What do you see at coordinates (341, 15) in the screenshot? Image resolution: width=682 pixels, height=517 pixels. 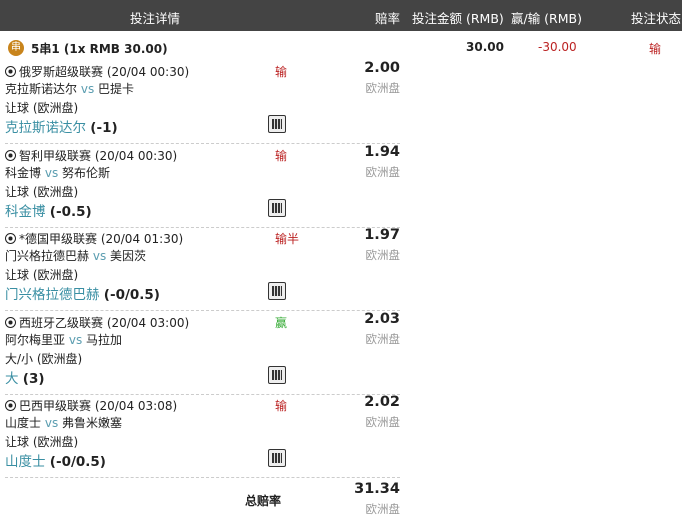 I see `table-header: 投注详情 赔率 投注金额 (RMB) 赢/输 (RMB) 投注状态` at bounding box center [341, 15].